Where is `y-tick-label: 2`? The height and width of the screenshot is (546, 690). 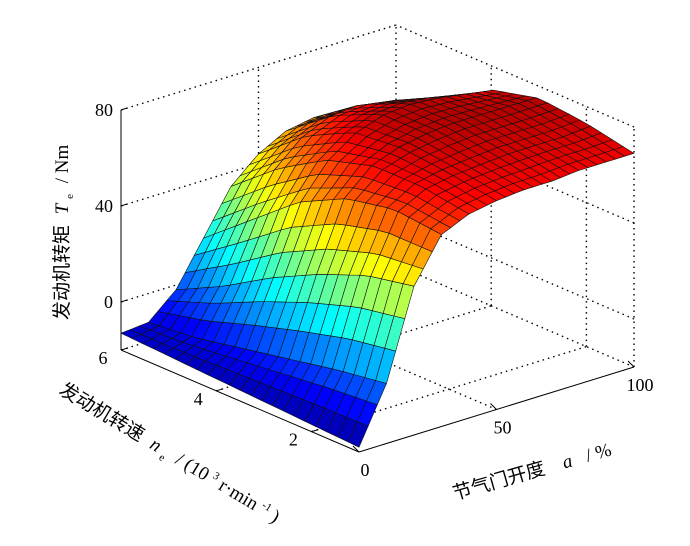
y-tick-label: 2 is located at coordinates (293, 440).